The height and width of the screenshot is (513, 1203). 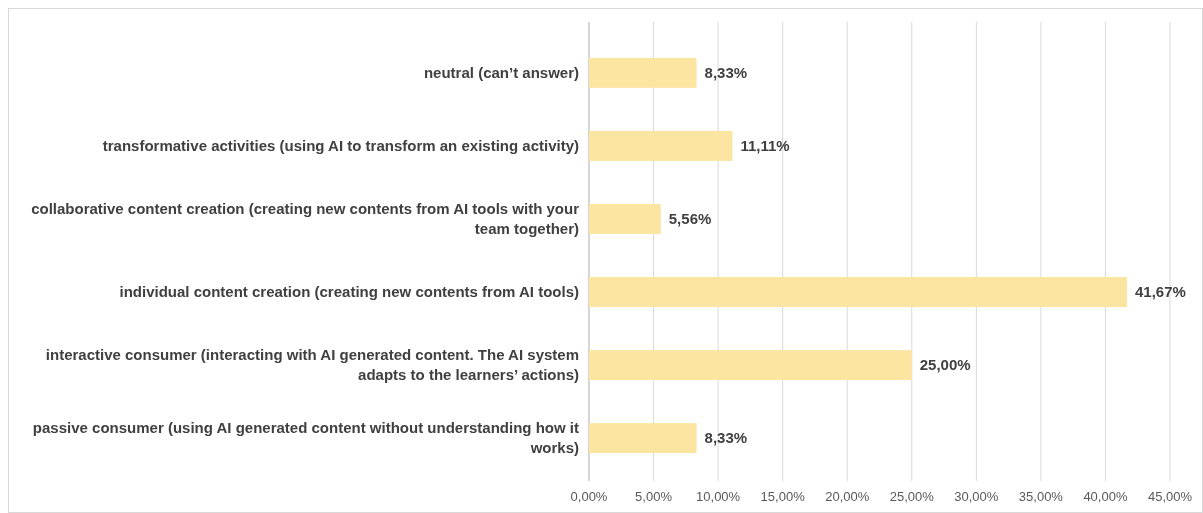 What do you see at coordinates (1041, 496) in the screenshot?
I see `x-tick-label: 35,00%` at bounding box center [1041, 496].